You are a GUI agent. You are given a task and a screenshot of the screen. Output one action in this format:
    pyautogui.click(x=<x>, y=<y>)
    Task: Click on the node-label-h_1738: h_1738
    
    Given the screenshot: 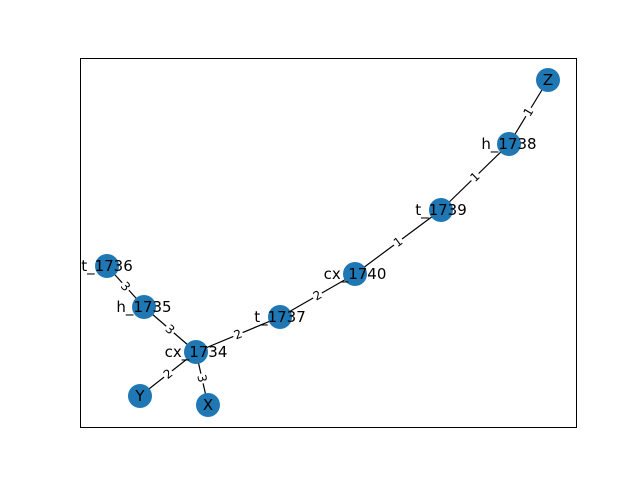 What is the action you would take?
    pyautogui.click(x=508, y=144)
    